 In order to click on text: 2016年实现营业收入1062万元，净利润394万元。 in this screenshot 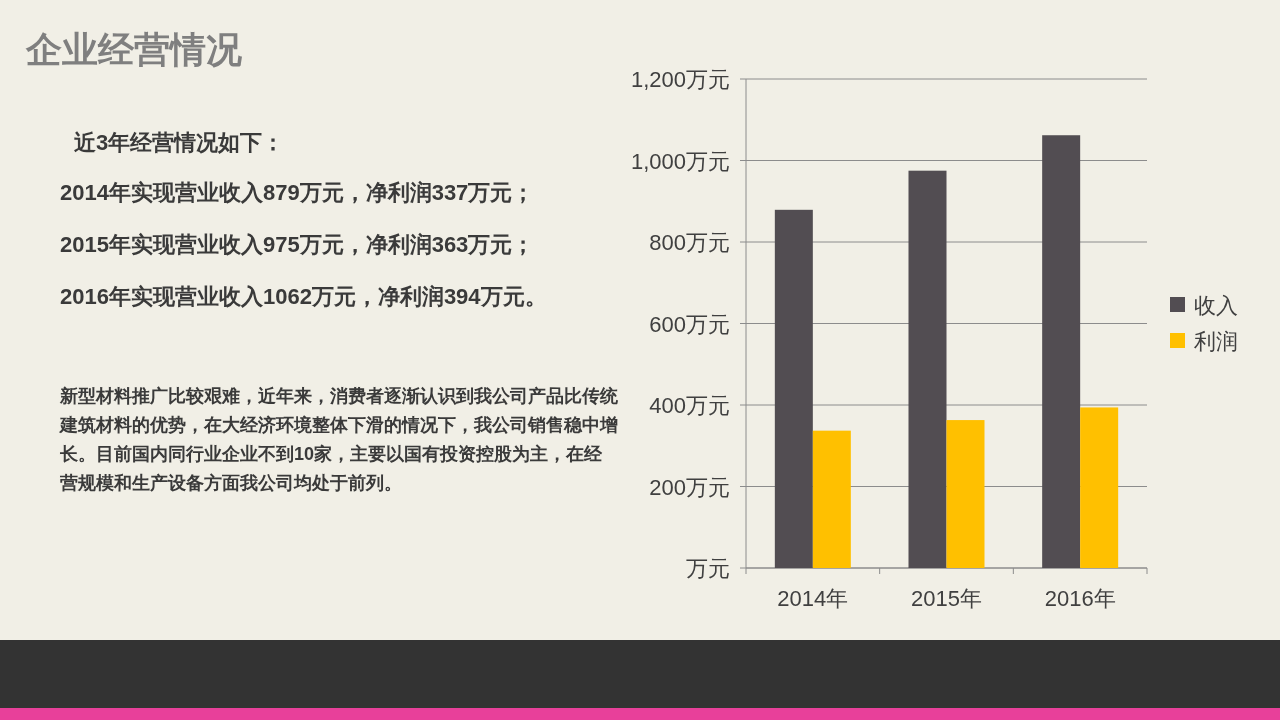, I will do `click(303, 297)`.